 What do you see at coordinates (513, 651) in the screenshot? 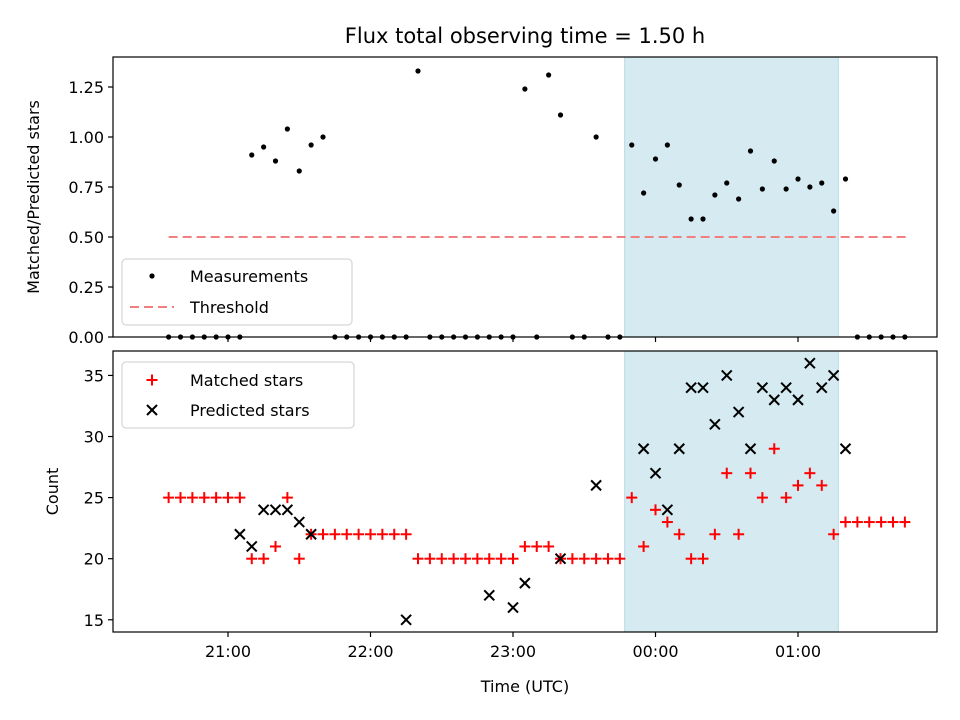
I see `x-tick-label: 23:00` at bounding box center [513, 651].